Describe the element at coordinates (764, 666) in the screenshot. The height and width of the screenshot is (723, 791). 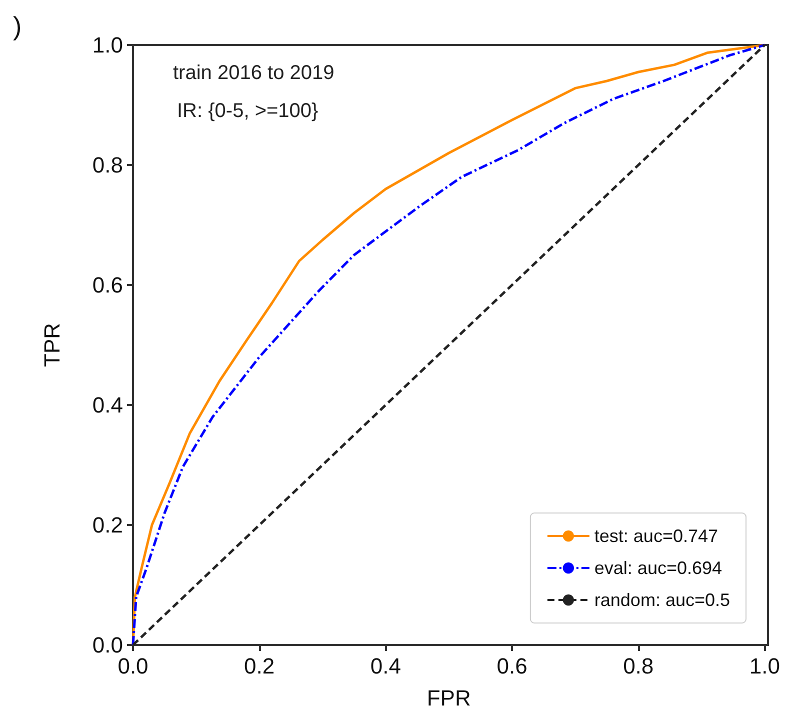
I see `x-tick-label: 1.0` at that location.